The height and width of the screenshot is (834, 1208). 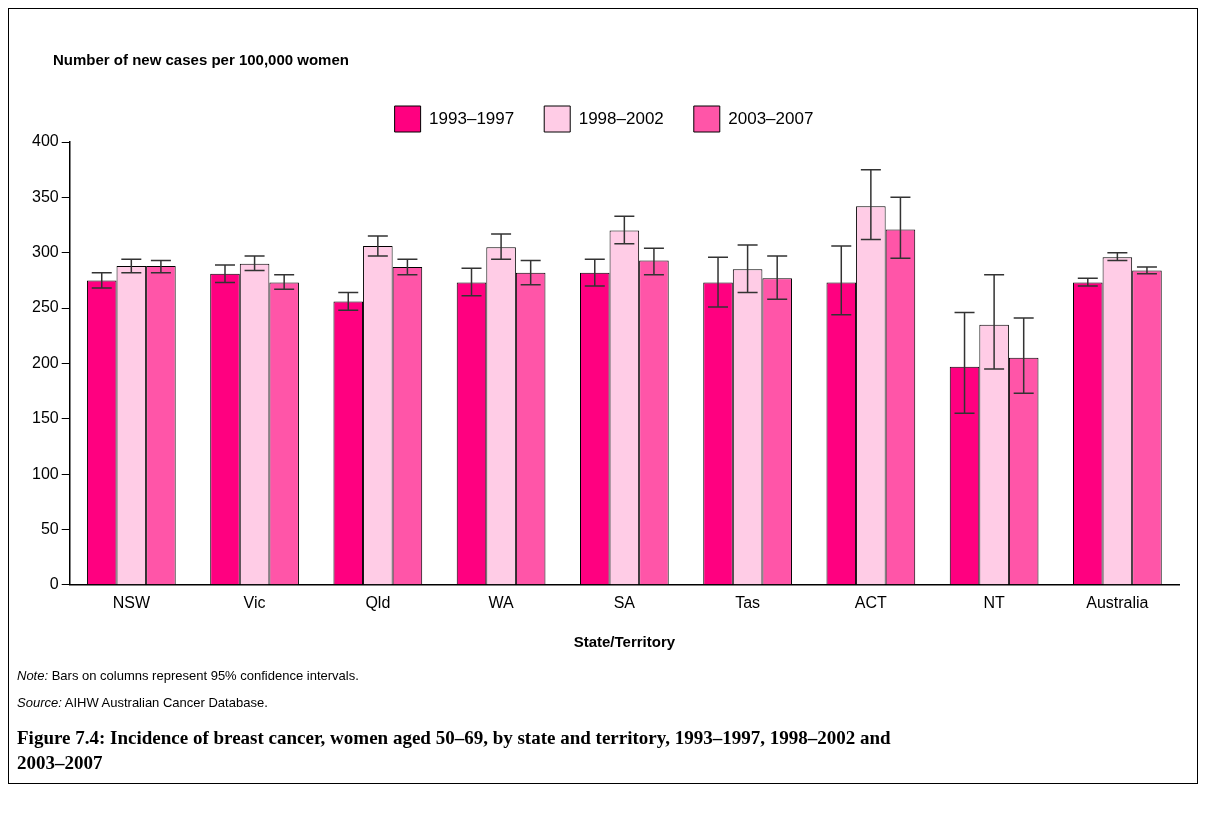 I want to click on x-tick-label: WA, so click(x=501, y=602).